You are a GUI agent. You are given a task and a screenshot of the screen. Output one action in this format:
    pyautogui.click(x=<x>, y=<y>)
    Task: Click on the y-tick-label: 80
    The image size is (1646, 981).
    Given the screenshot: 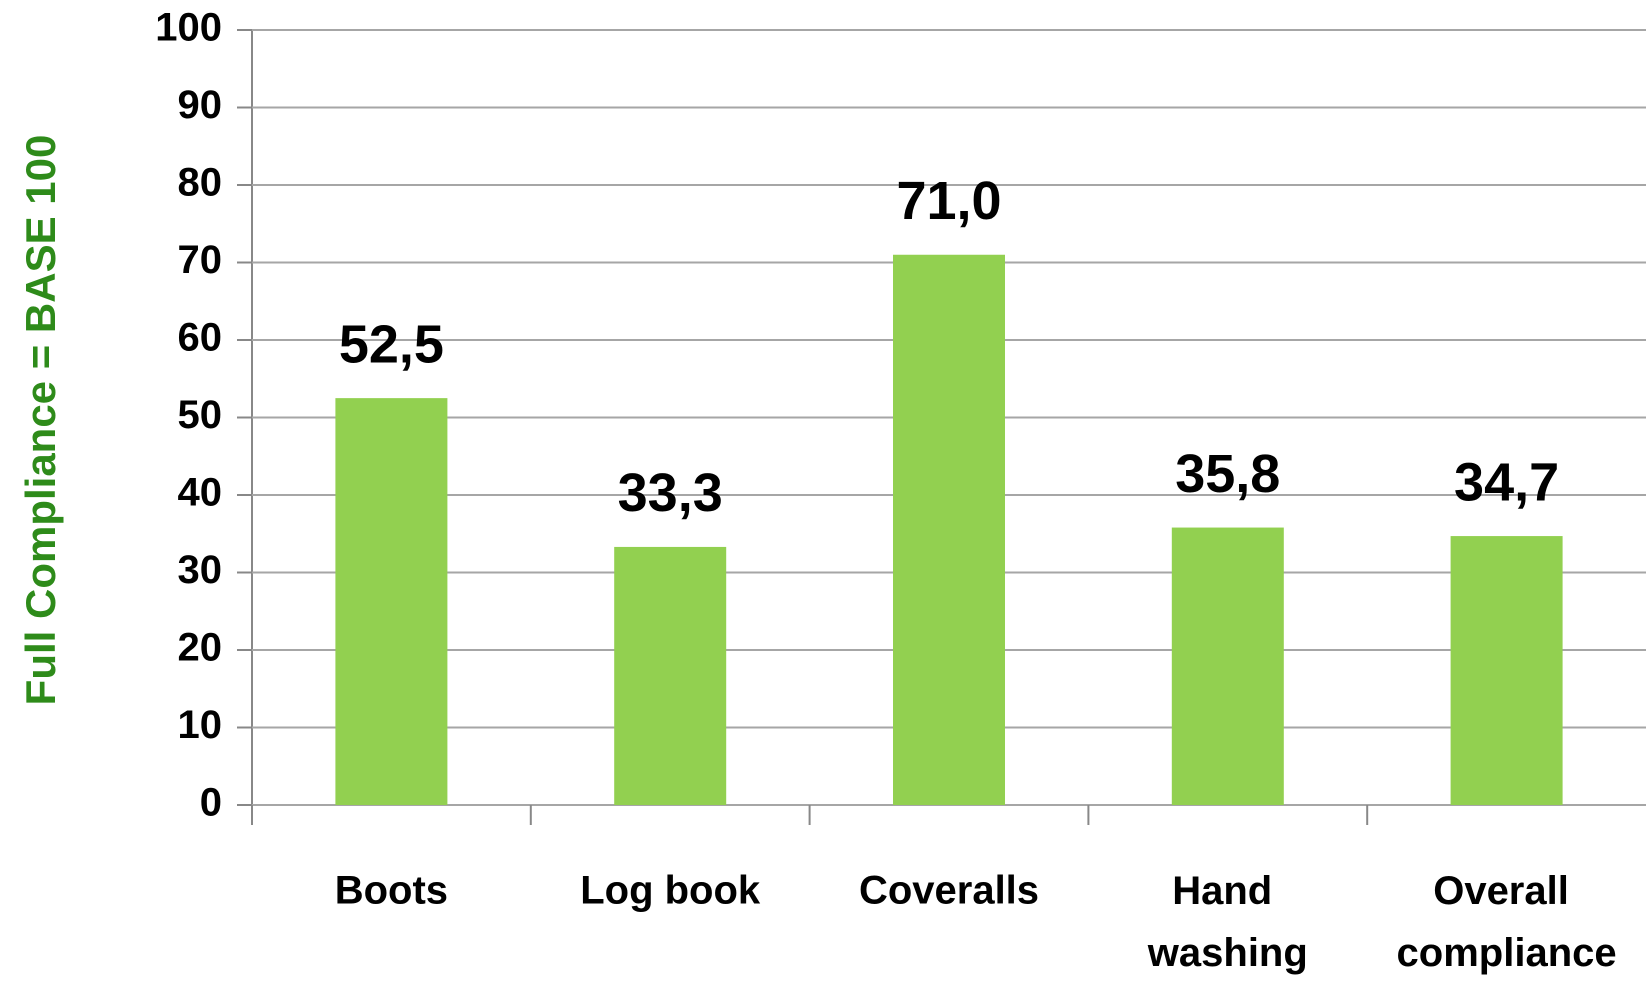 What is the action you would take?
    pyautogui.click(x=200, y=183)
    